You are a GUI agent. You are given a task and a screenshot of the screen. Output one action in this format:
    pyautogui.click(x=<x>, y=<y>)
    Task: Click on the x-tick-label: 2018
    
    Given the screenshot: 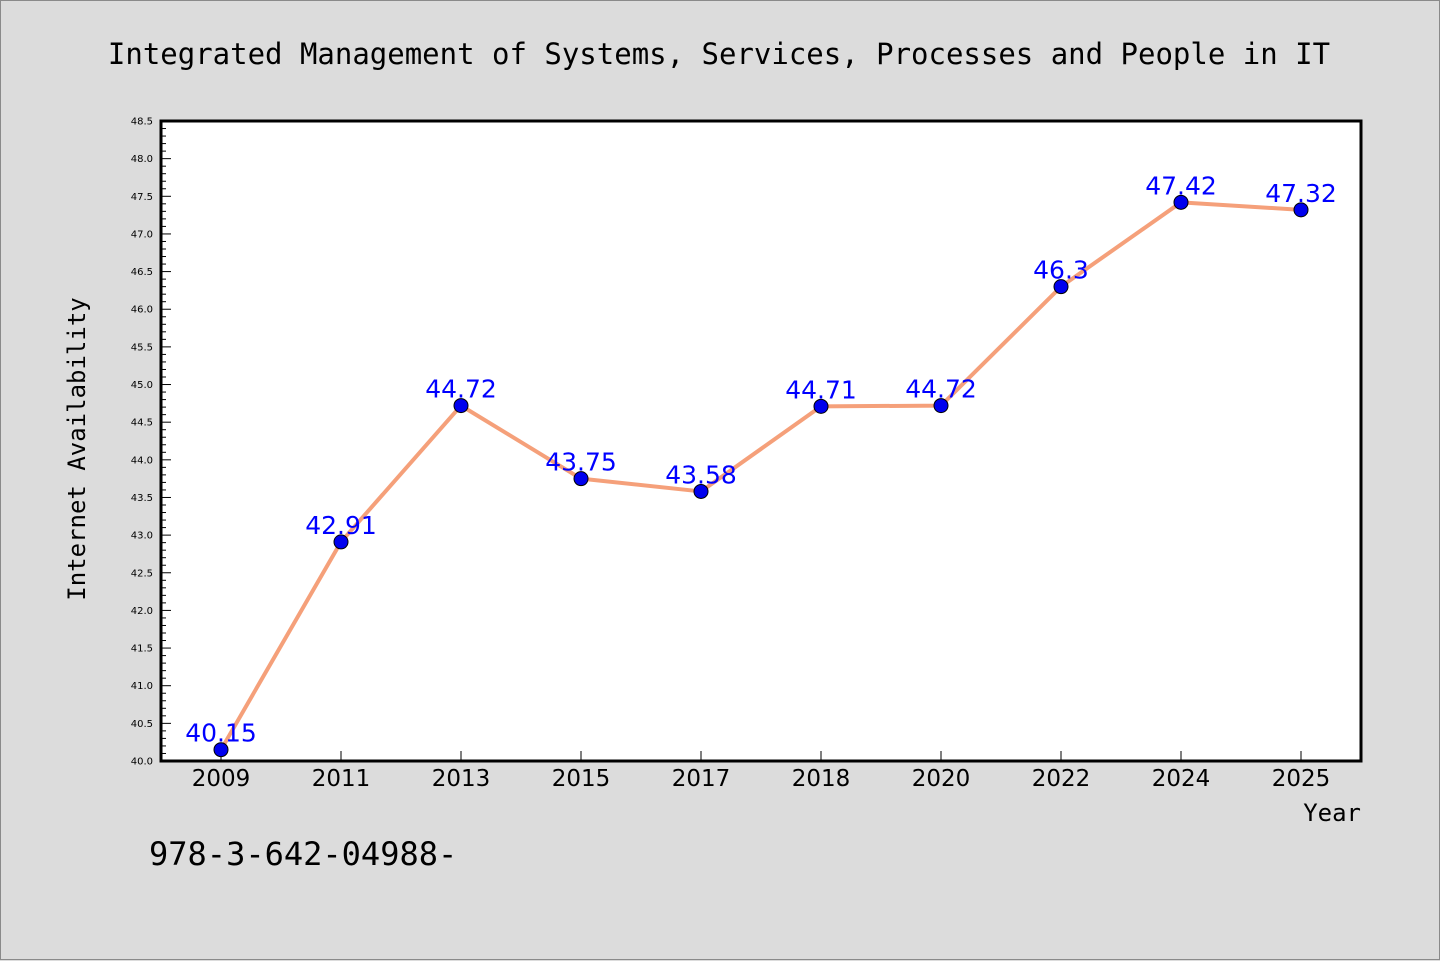 What is the action you would take?
    pyautogui.click(x=821, y=779)
    